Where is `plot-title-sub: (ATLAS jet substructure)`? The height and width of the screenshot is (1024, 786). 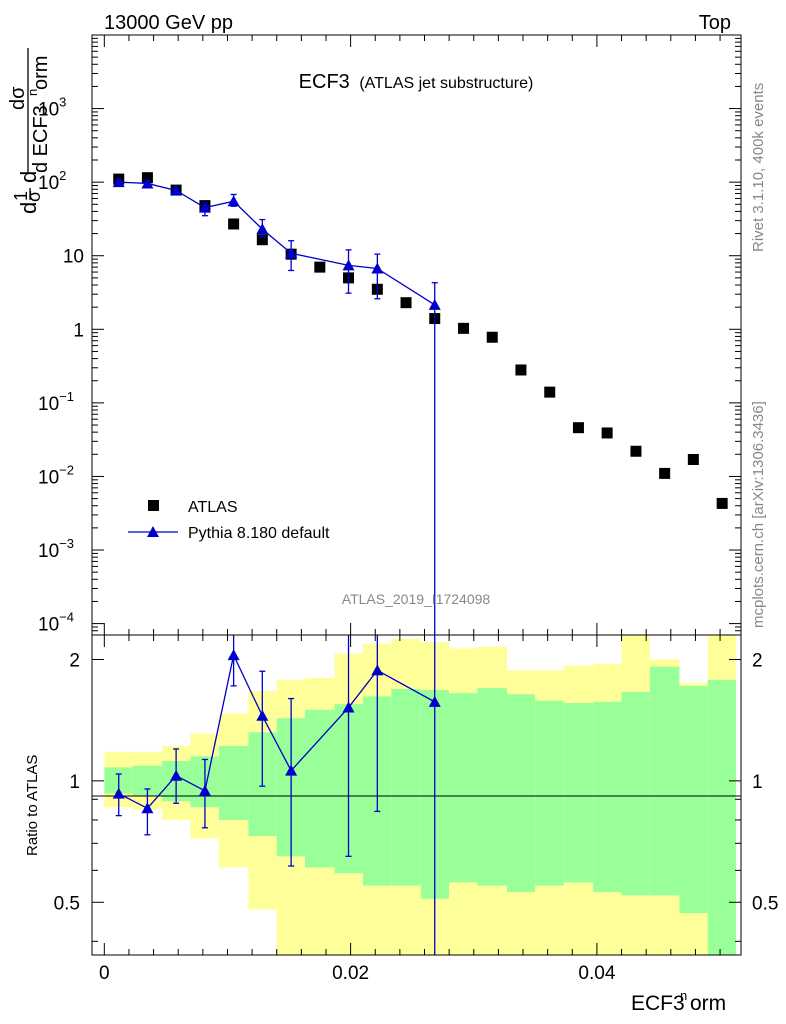 plot-title-sub: (ATLAS jet substructure) is located at coordinates (446, 83).